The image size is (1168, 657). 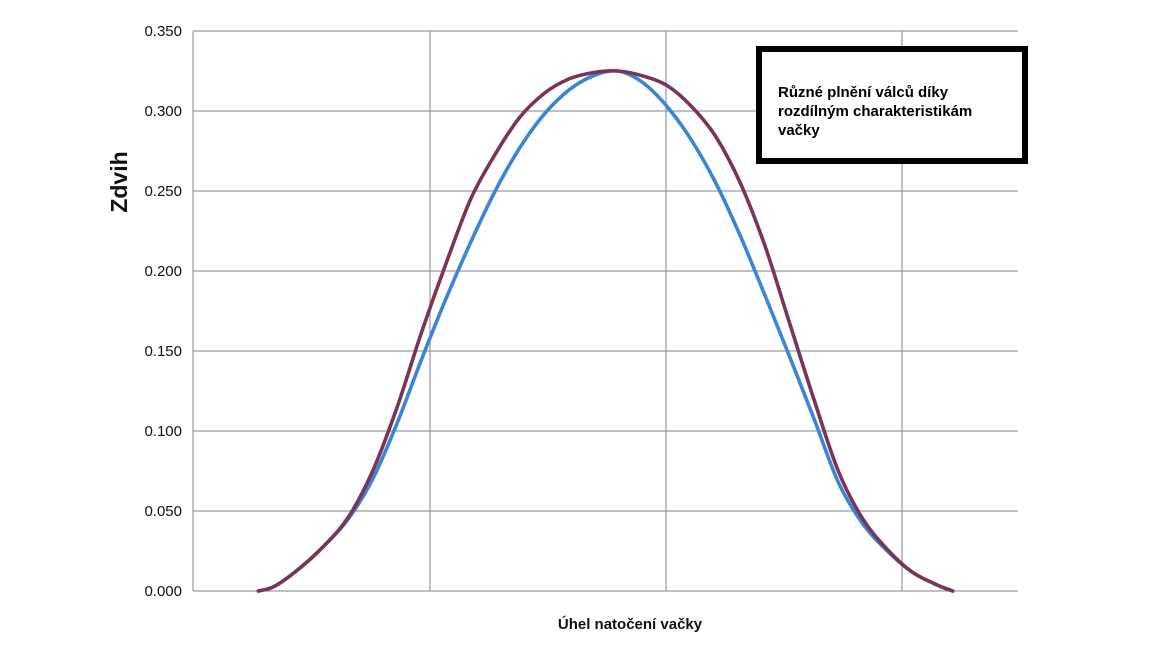 I want to click on y-tick-labels: 0.000 0.050 0.100 0.150 0.200 0.250 0.300 0.350, so click(x=163, y=311).